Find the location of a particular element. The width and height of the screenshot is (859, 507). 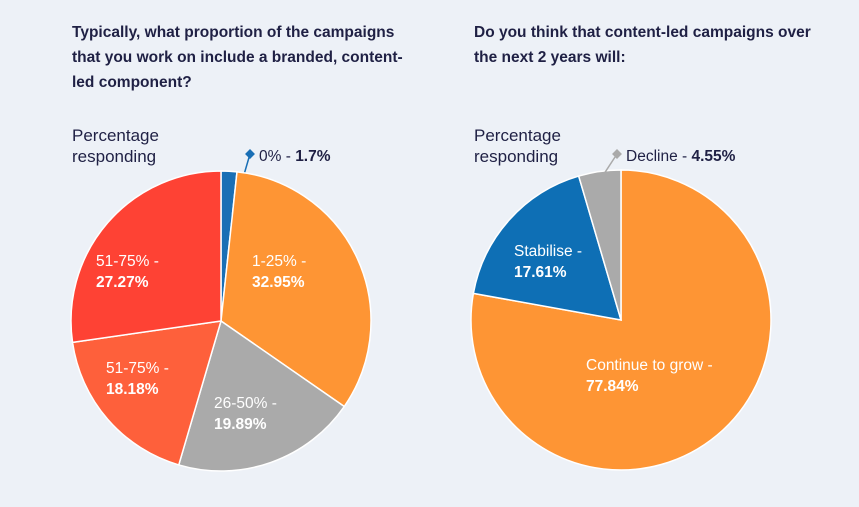

chart2-slice-label-0: Continue to grow - 77.84% is located at coordinates (651, 376).